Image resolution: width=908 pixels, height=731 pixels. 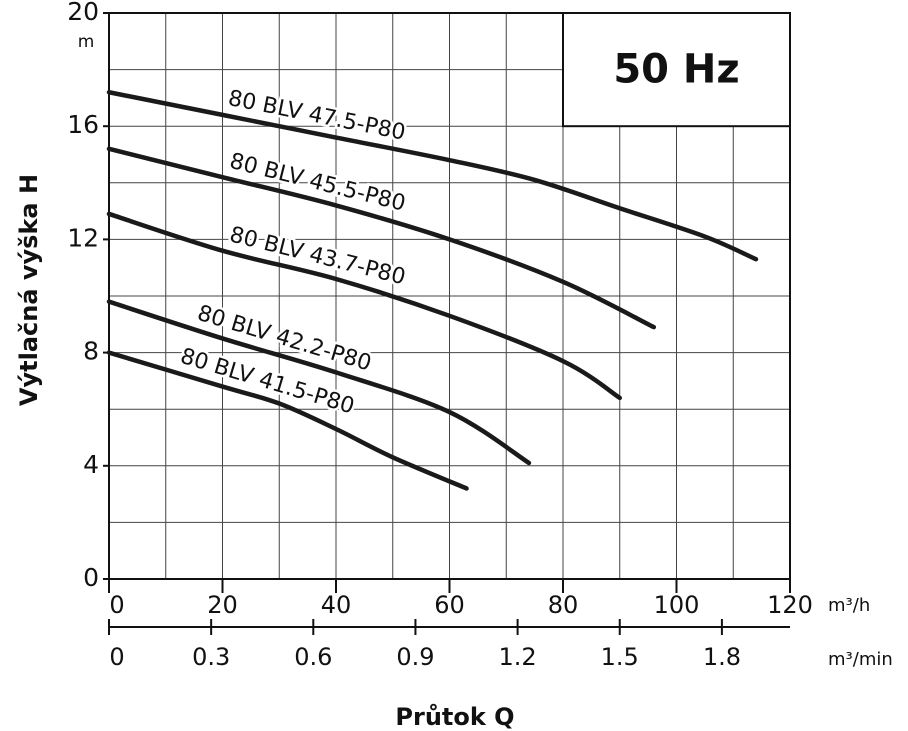 What do you see at coordinates (518, 657) in the screenshot?
I see `x2-tick-label: 1.2` at bounding box center [518, 657].